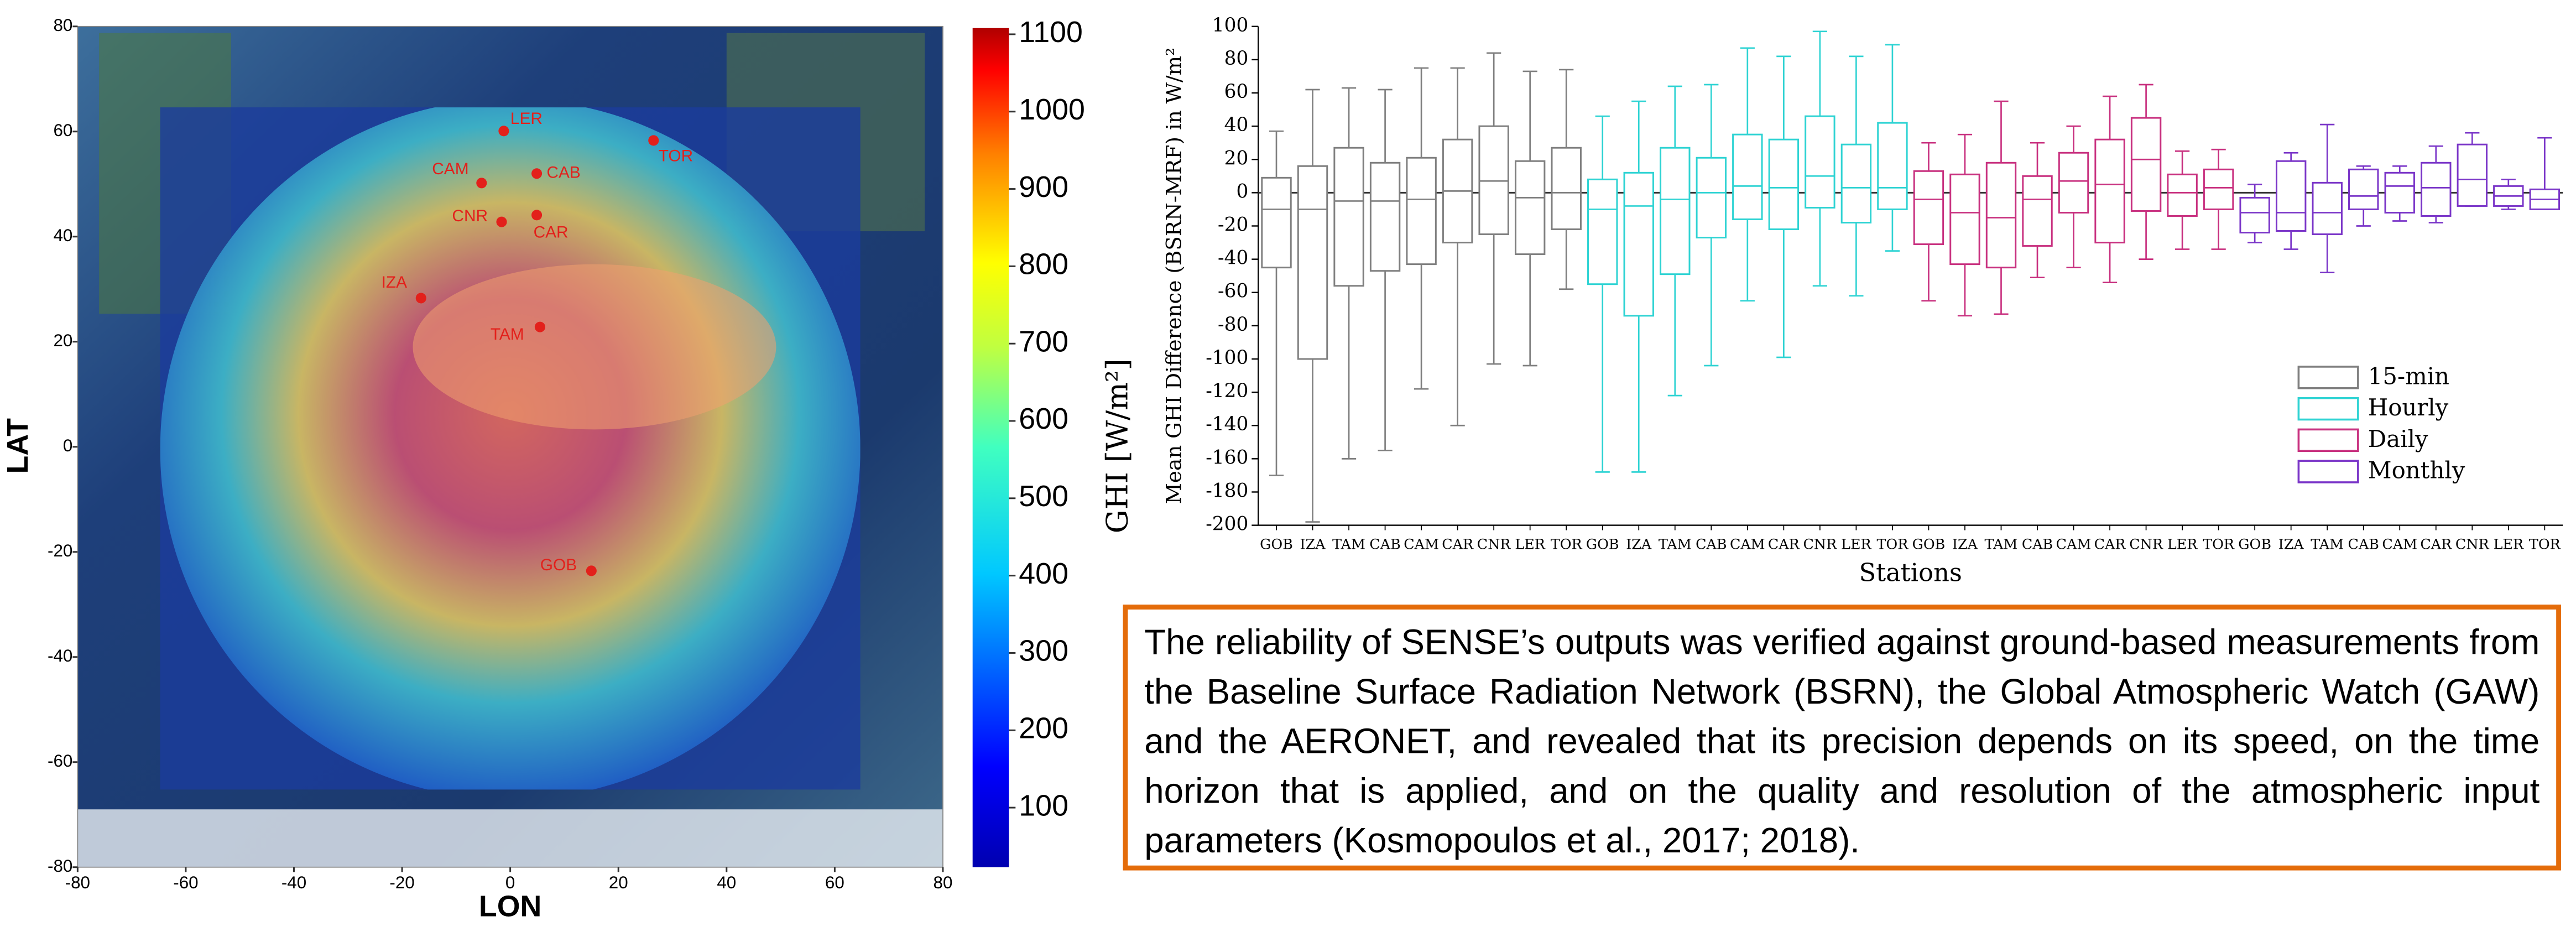  I want to click on station-label: TOR, so click(676, 156).